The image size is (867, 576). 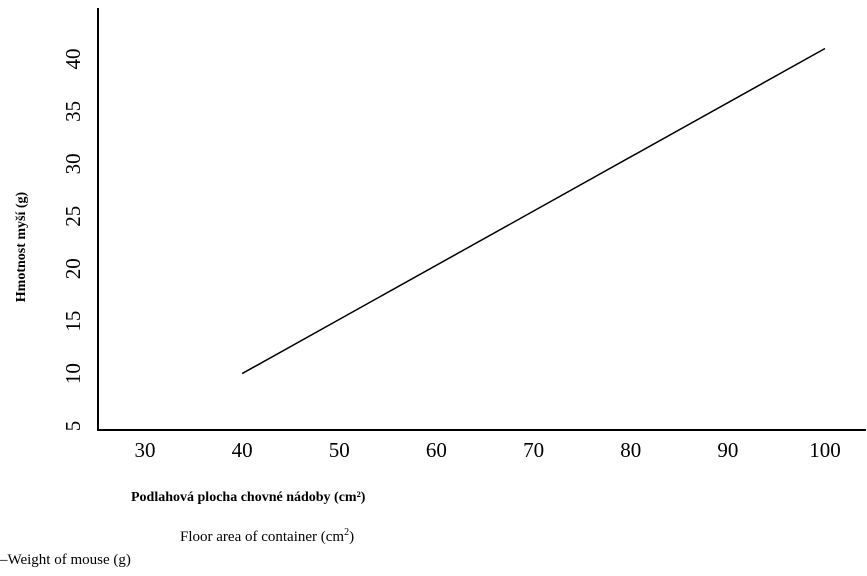 What do you see at coordinates (73, 240) in the screenshot?
I see `y-tick-labels: 5 10 15 20 25 30 35 40` at bounding box center [73, 240].